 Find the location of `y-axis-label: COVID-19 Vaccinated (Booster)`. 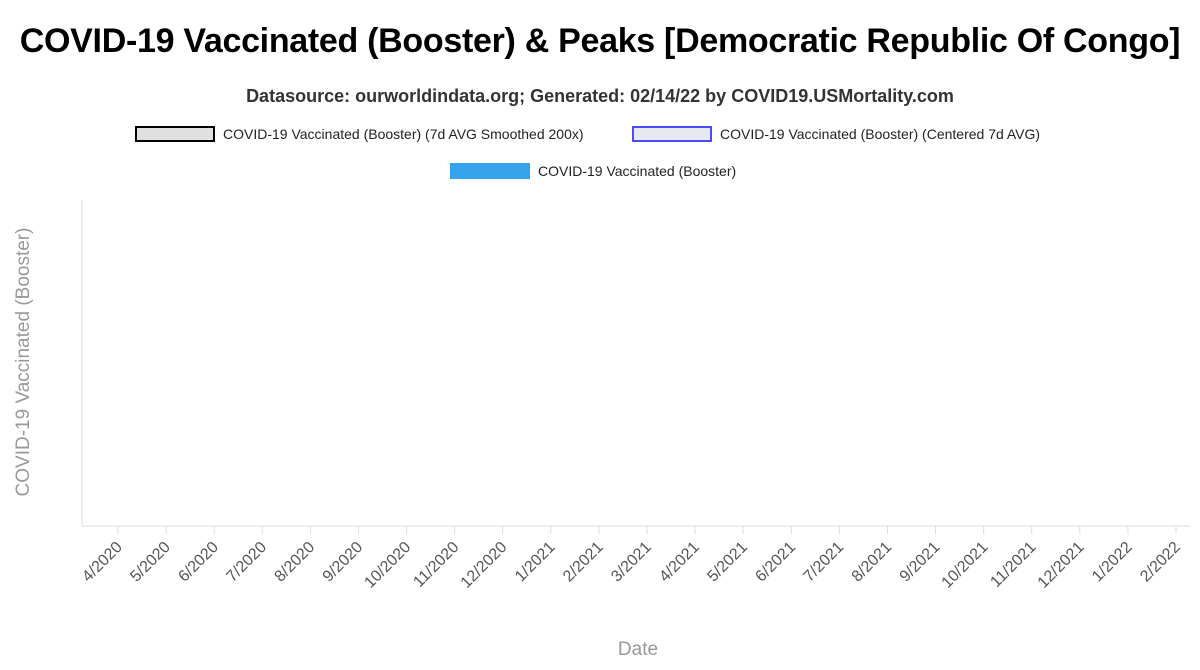

y-axis-label: COVID-19 Vaccinated (Booster) is located at coordinates (23, 362).